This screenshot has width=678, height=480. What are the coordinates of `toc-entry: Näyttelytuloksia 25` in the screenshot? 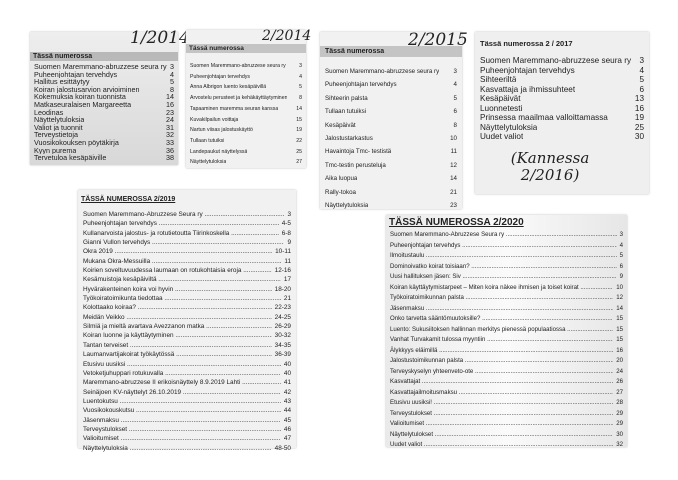 It's located at (562, 128).